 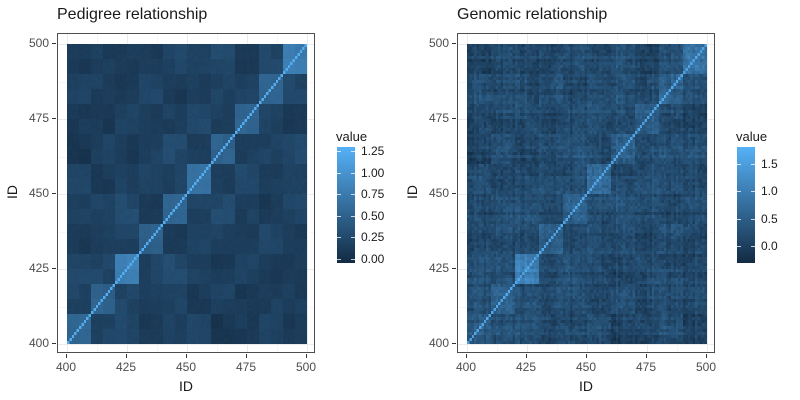 I want to click on legend-tick-label: 1.00, so click(x=373, y=172).